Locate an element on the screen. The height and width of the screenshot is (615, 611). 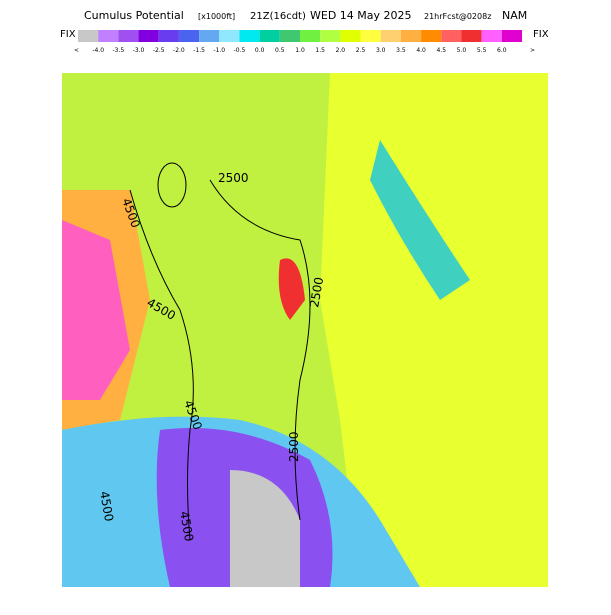
colorbar-label: 1.5 is located at coordinates (320, 50).